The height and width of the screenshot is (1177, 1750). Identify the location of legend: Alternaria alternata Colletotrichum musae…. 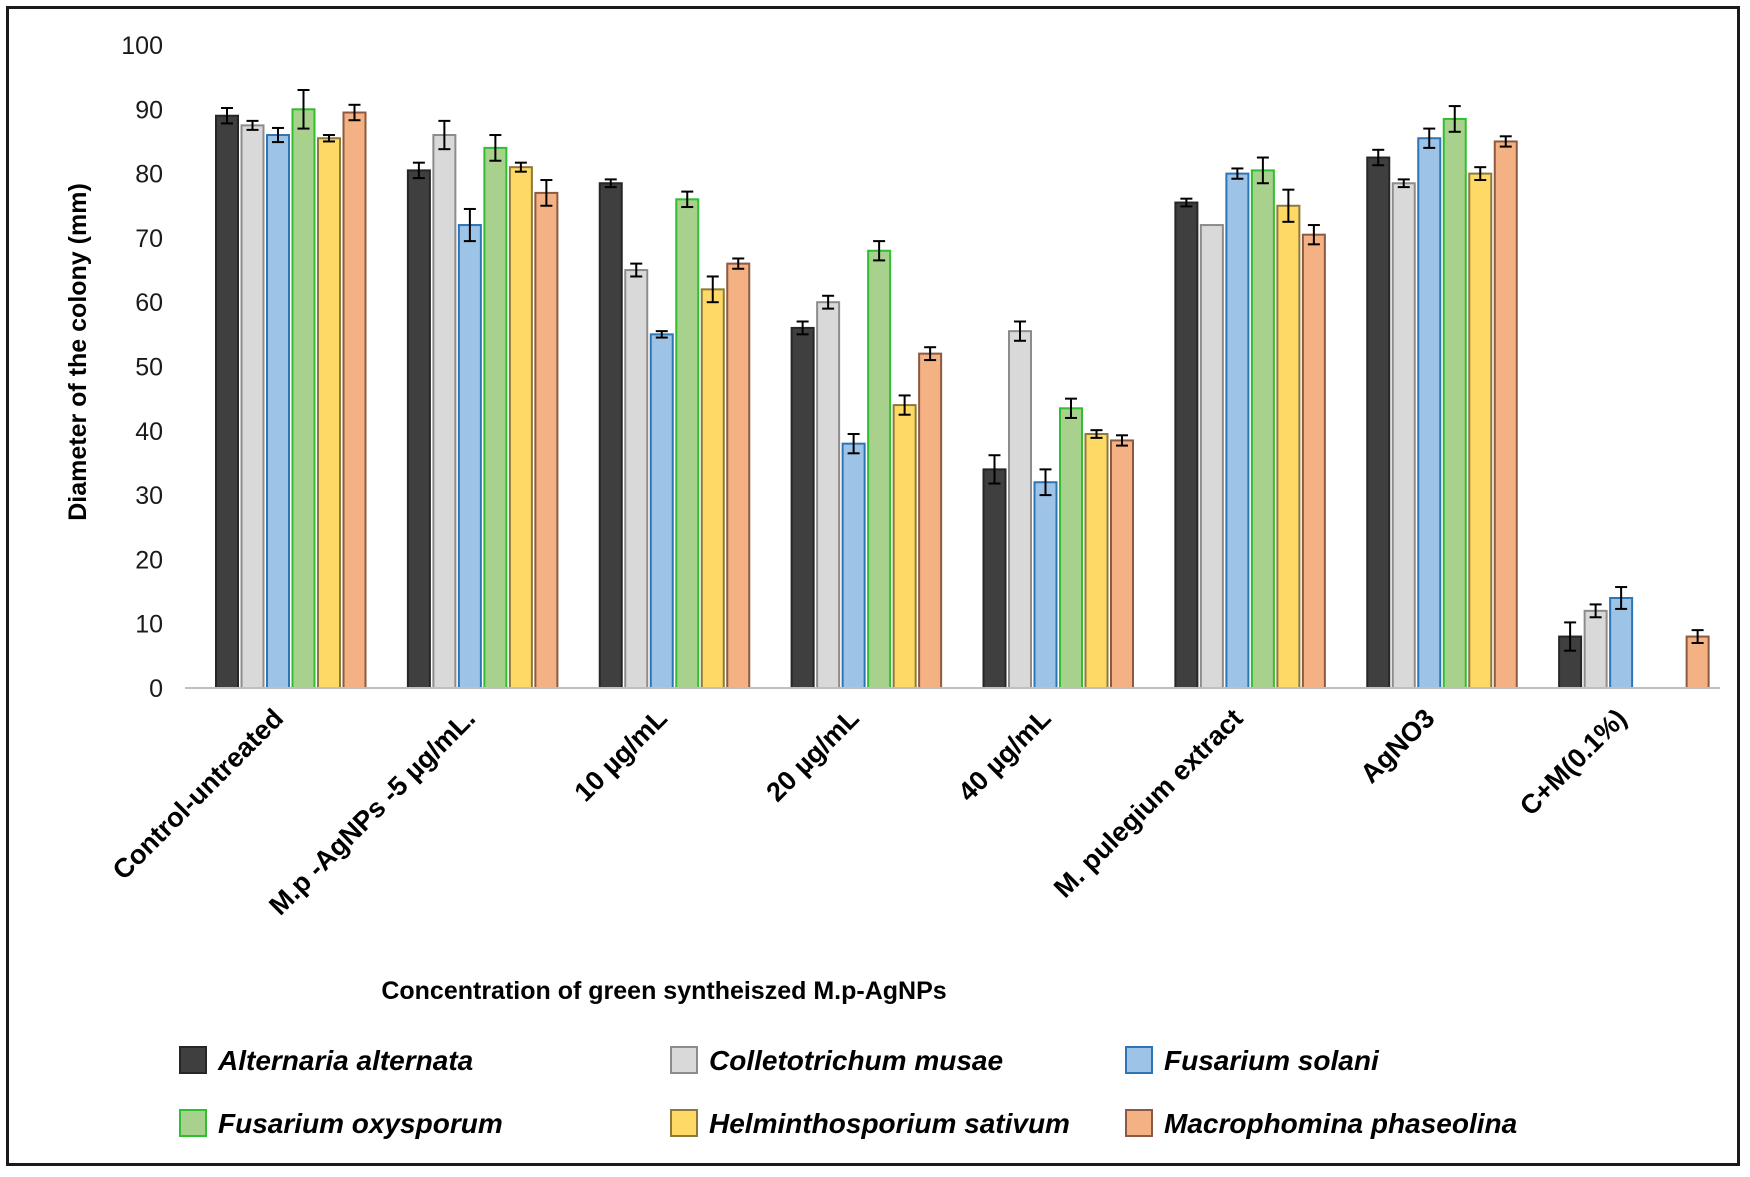
(848, 1092).